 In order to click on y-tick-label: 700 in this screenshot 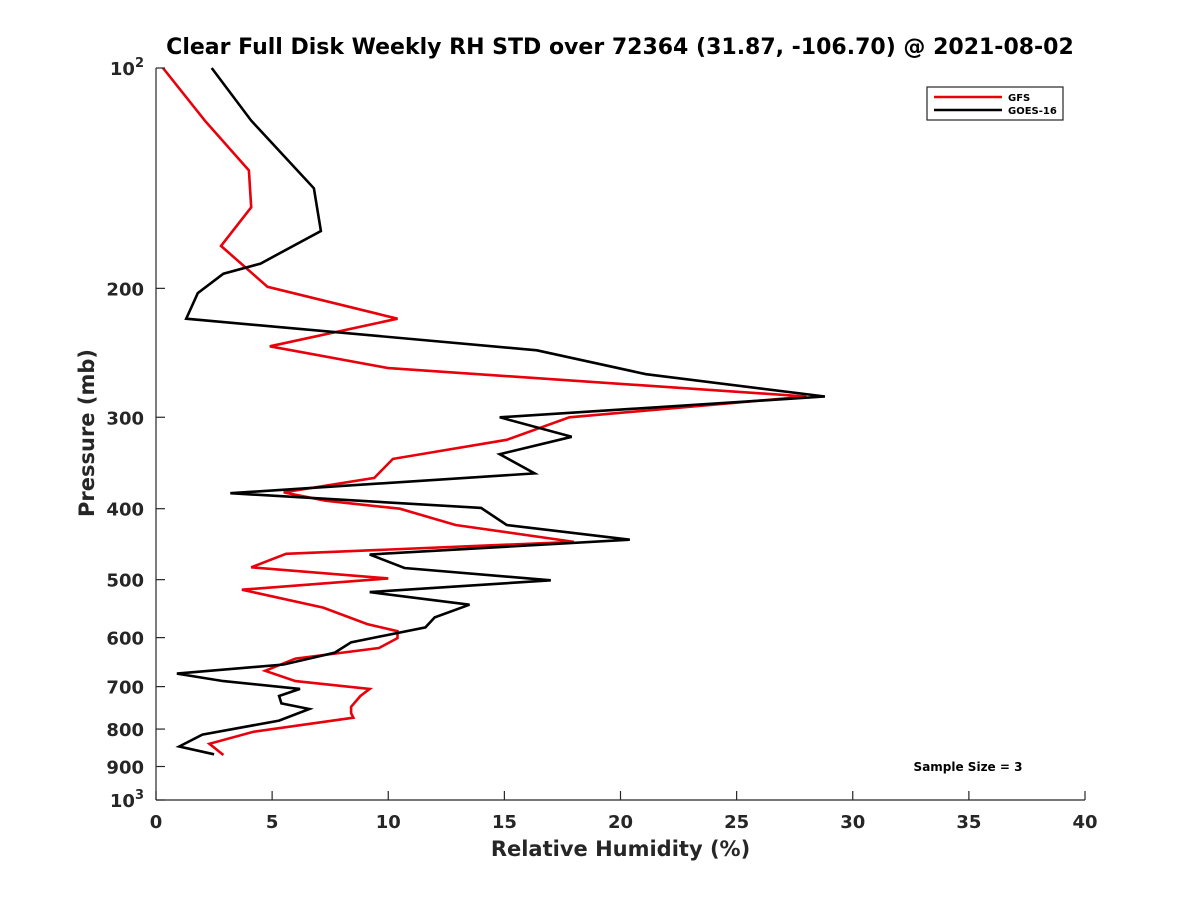, I will do `click(125, 688)`.